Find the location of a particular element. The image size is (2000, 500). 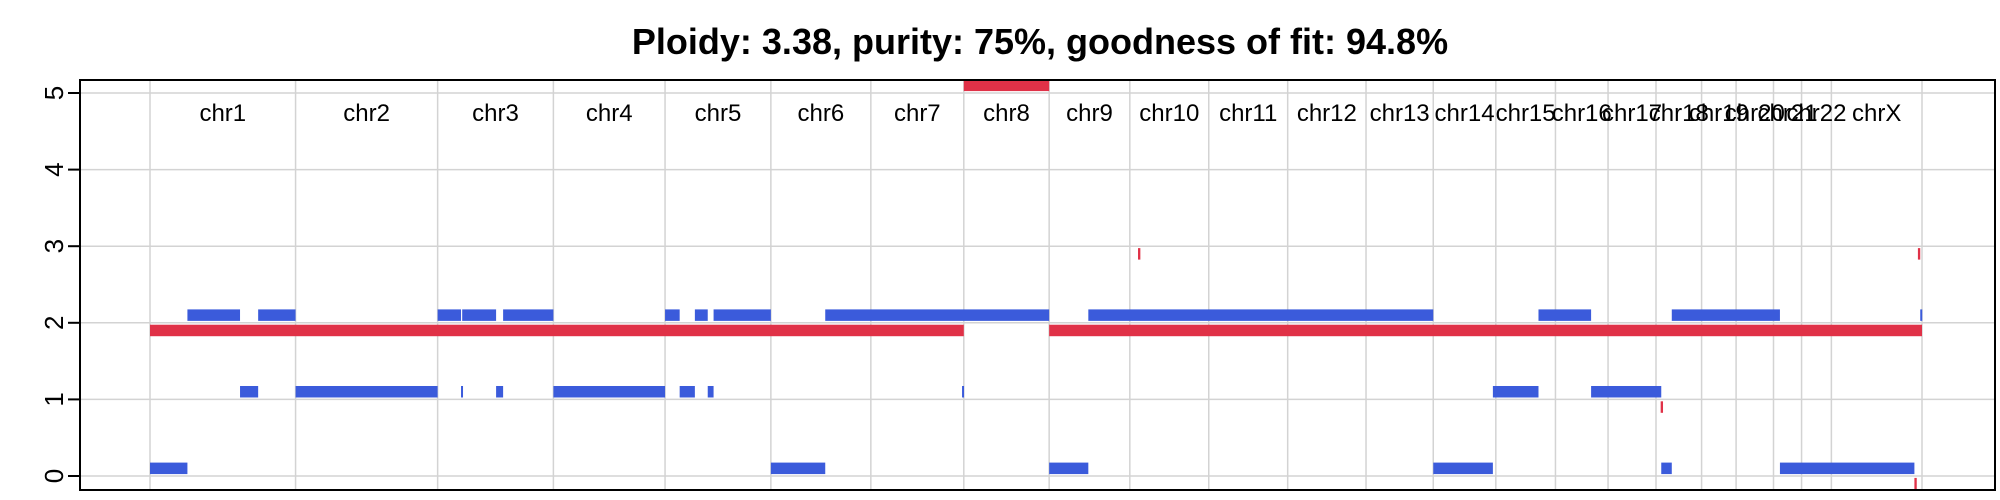

chromosome-label: chr6 is located at coordinates (821, 113).